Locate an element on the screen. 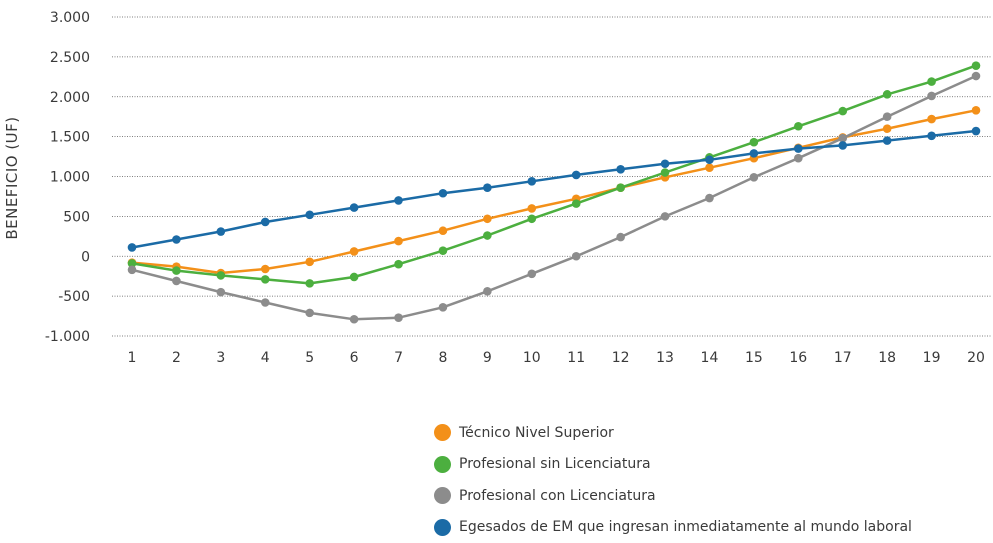 The width and height of the screenshot is (993, 543). y-tick-label: 1.500 is located at coordinates (70, 138).